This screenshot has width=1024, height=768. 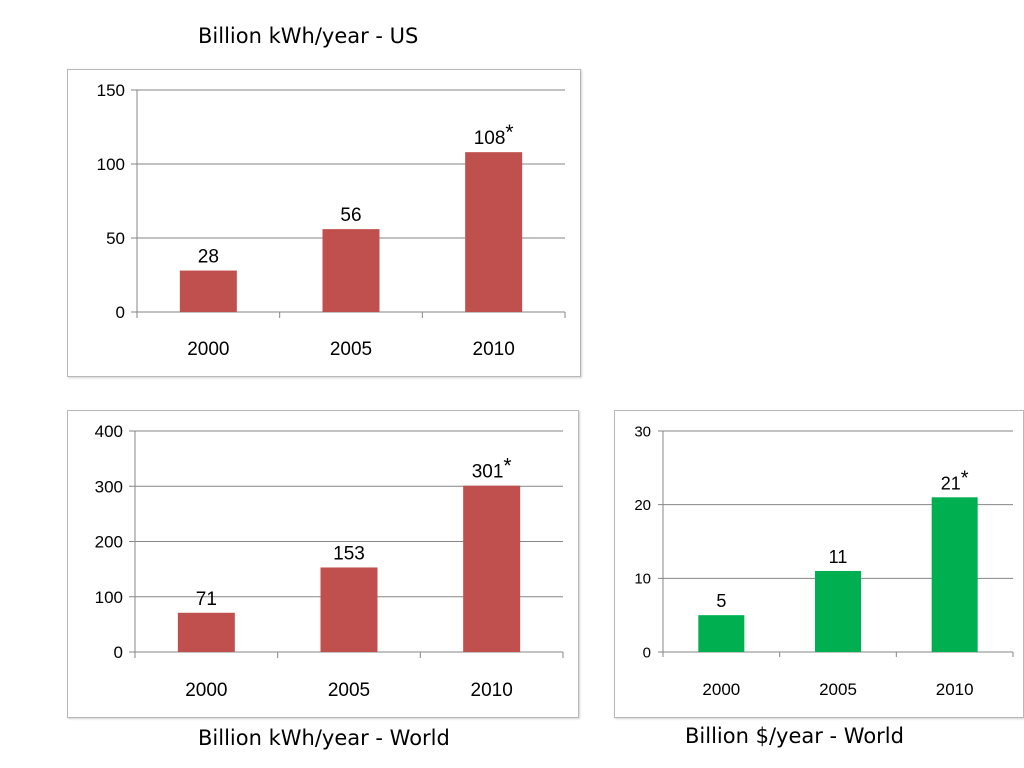 What do you see at coordinates (111, 90) in the screenshot?
I see `y-tick-label: 150` at bounding box center [111, 90].